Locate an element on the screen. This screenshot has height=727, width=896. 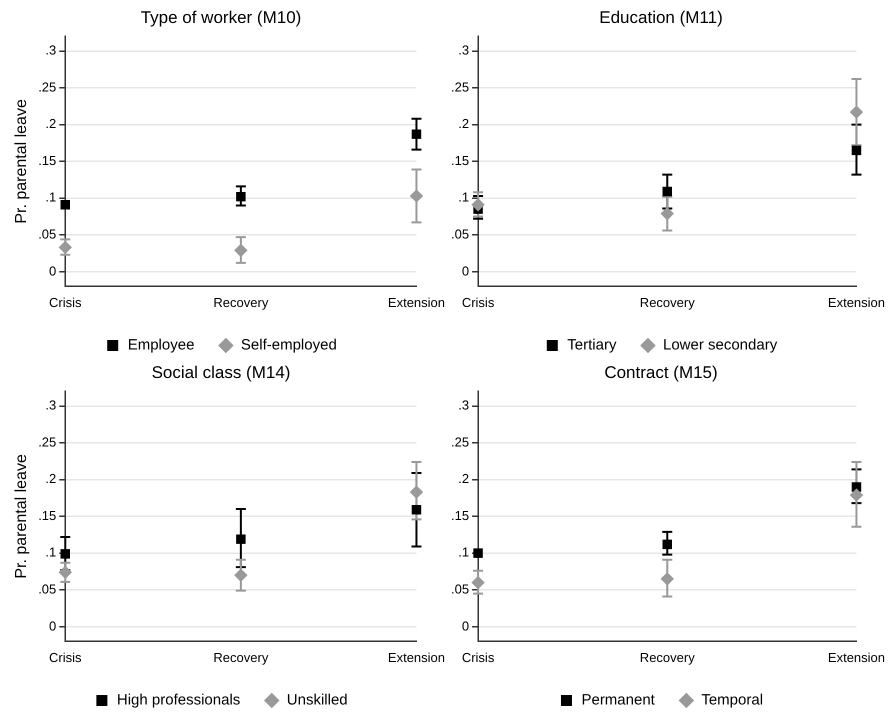
chart-title: Contract (M15) is located at coordinates (661, 372).